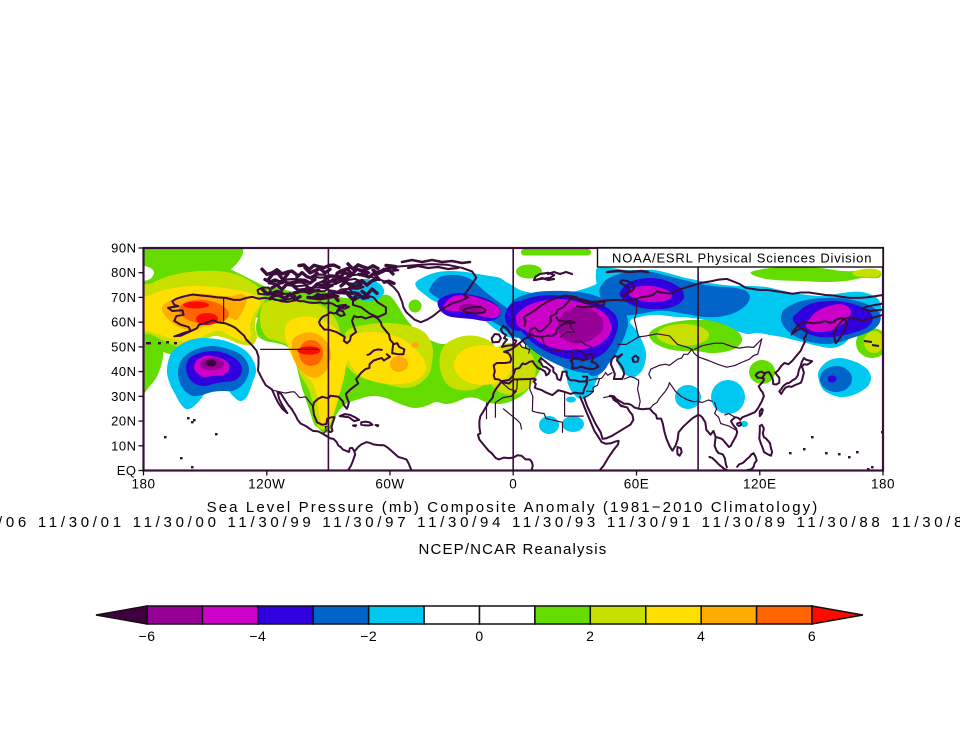  I want to click on svg-text: −4, so click(257, 636).